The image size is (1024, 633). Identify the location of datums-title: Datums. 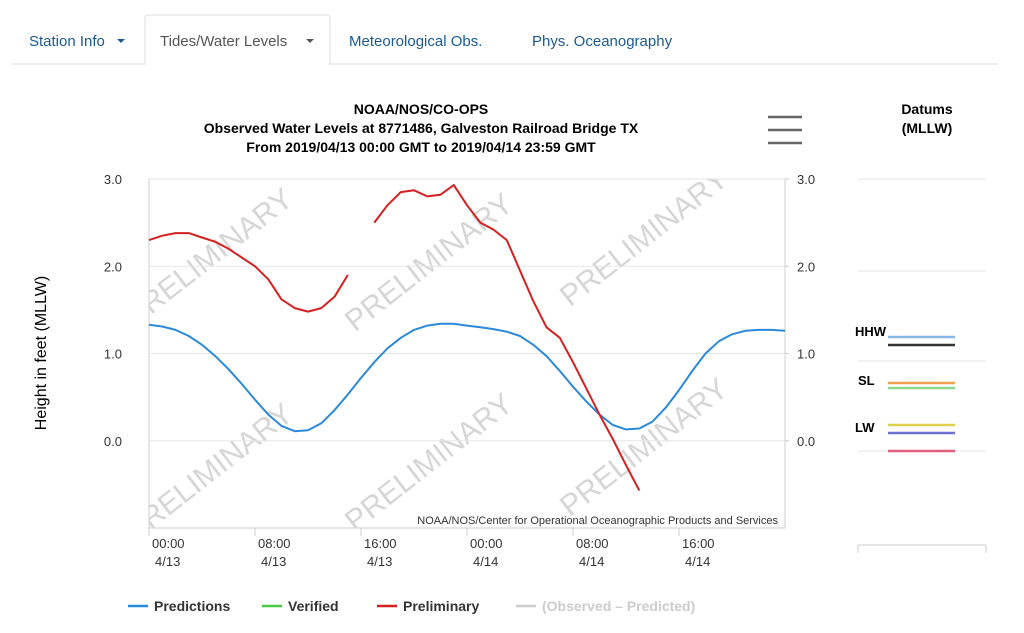
(927, 109).